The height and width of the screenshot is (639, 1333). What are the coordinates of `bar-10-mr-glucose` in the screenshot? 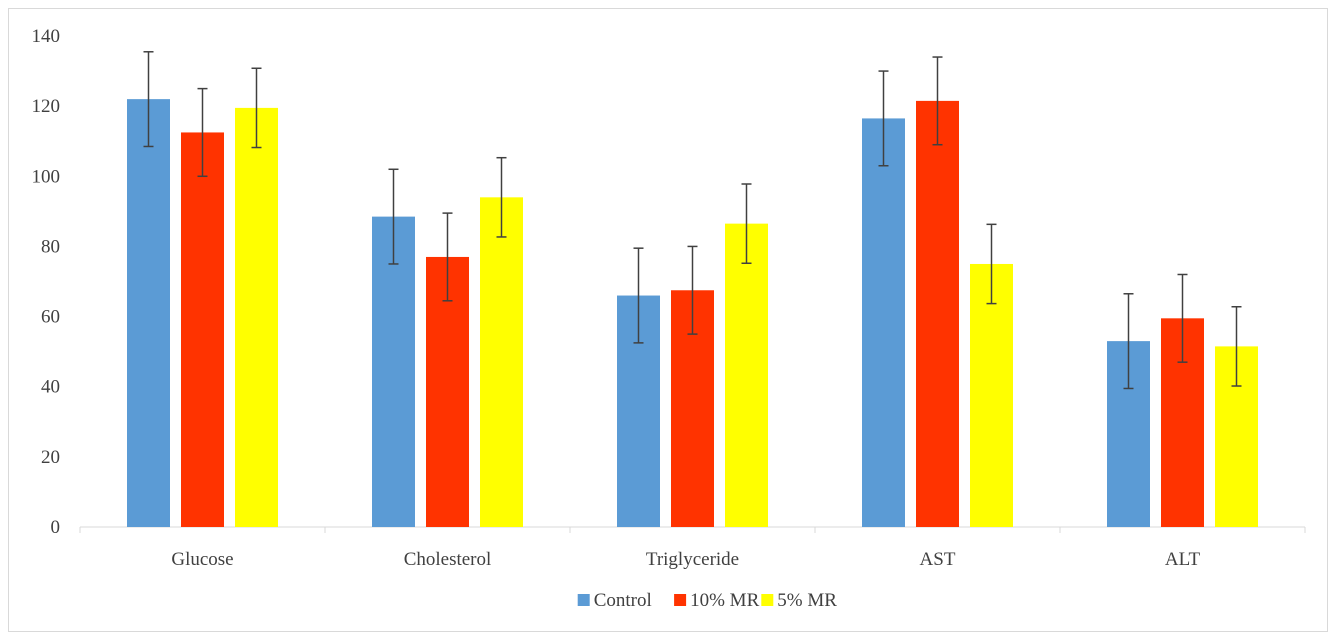 It's located at (202, 330).